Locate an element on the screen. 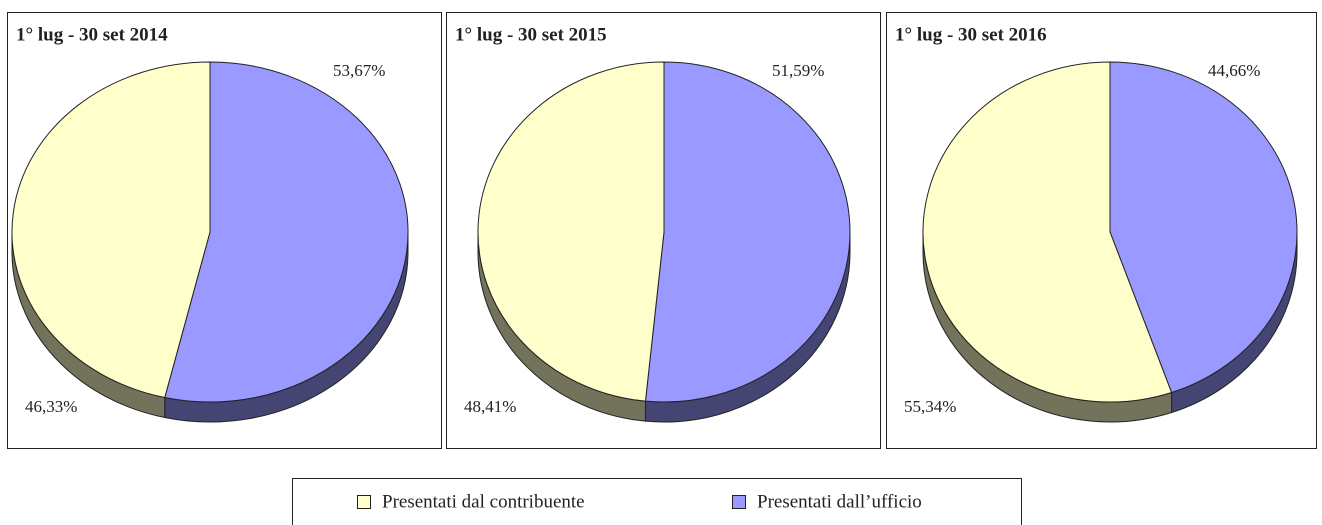 Image resolution: width=1322 pixels, height=525 pixels. legend-label: Presentati dal contribuente is located at coordinates (483, 501).